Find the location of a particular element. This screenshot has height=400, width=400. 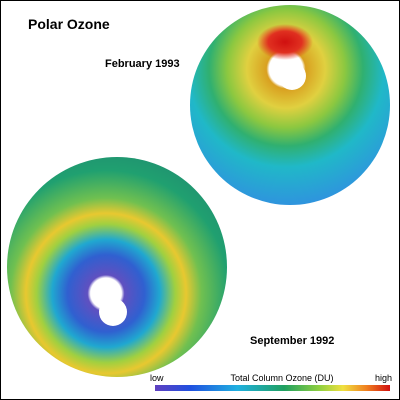

panel-label: September 1992 is located at coordinates (292, 341).